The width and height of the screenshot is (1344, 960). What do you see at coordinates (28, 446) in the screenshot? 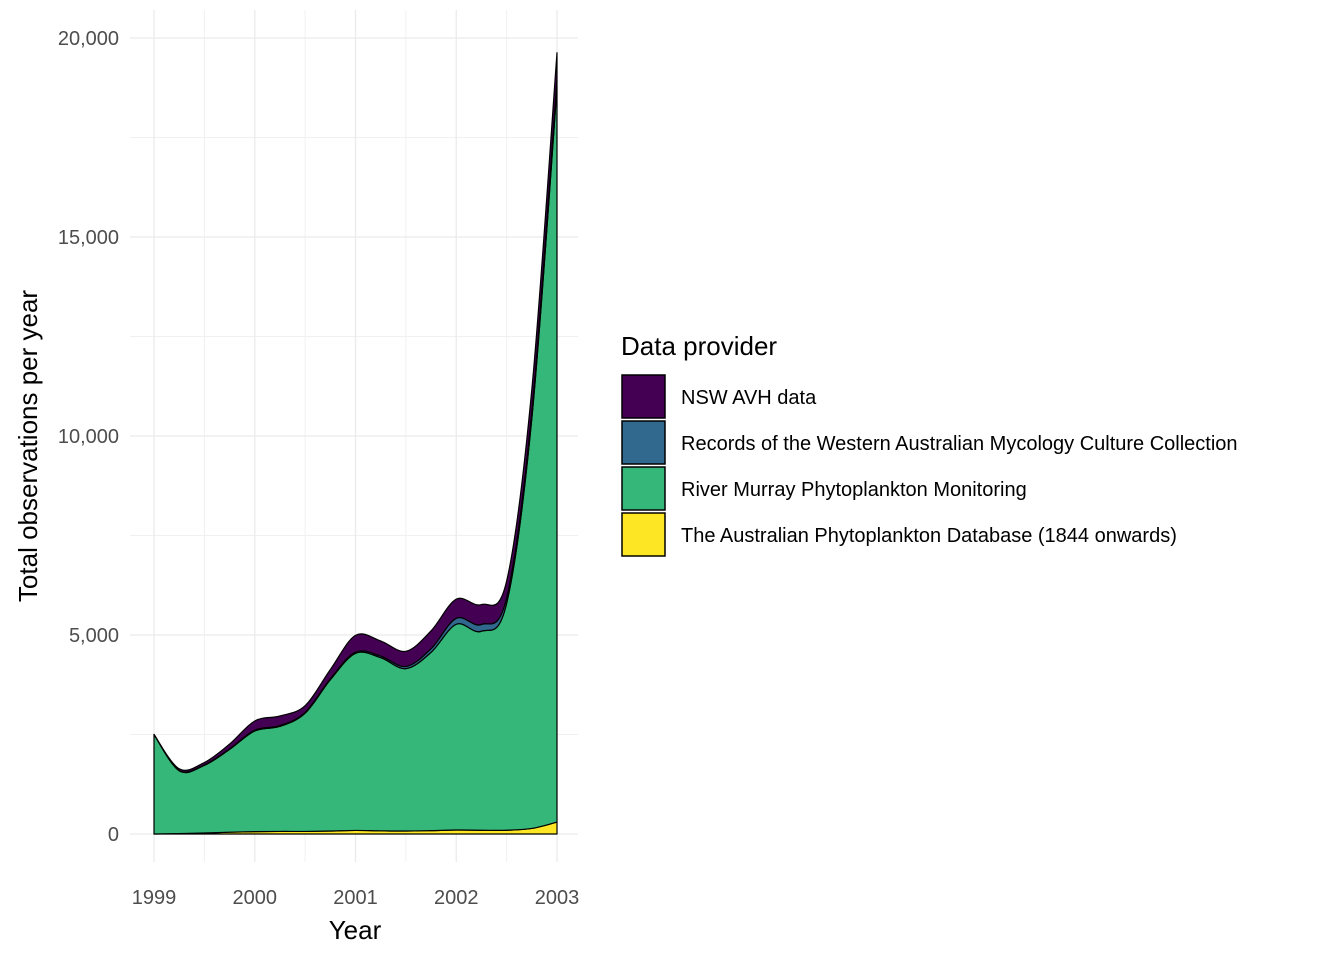
I see `y-axis-title: Total observations per year` at bounding box center [28, 446].